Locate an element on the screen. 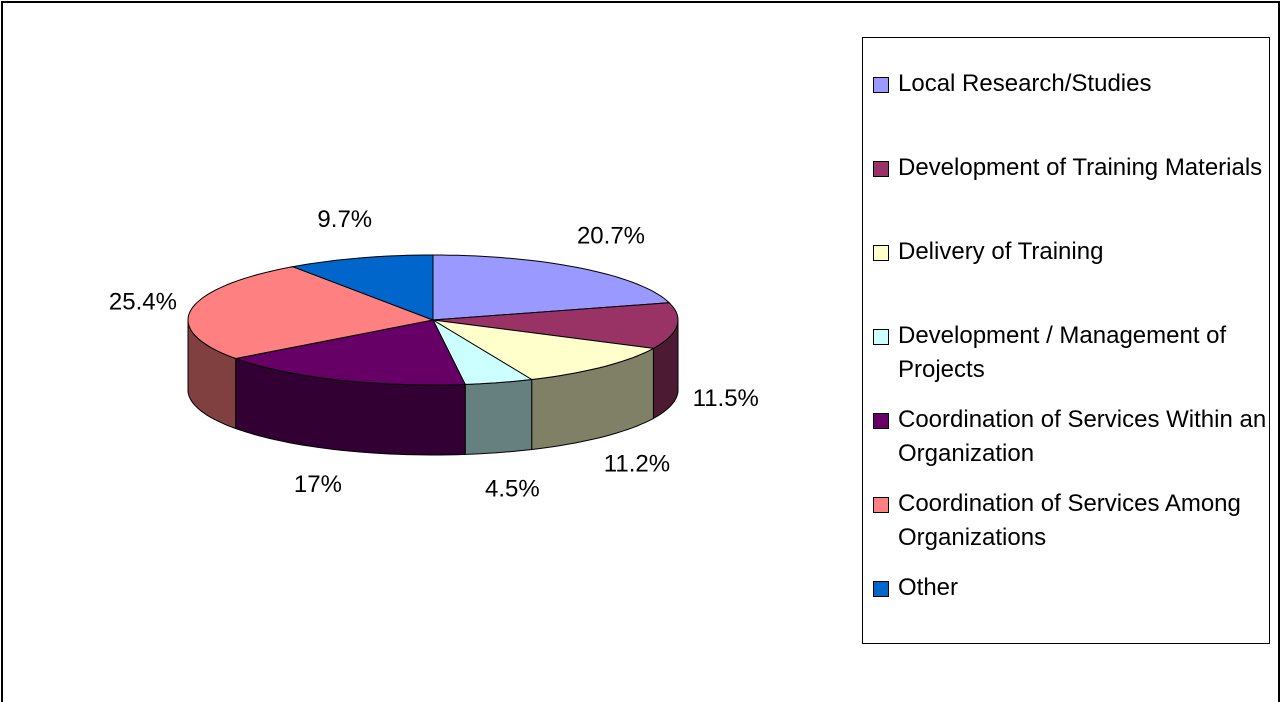 The width and height of the screenshot is (1281, 702). legend-entry: Other is located at coordinates (1066, 613).